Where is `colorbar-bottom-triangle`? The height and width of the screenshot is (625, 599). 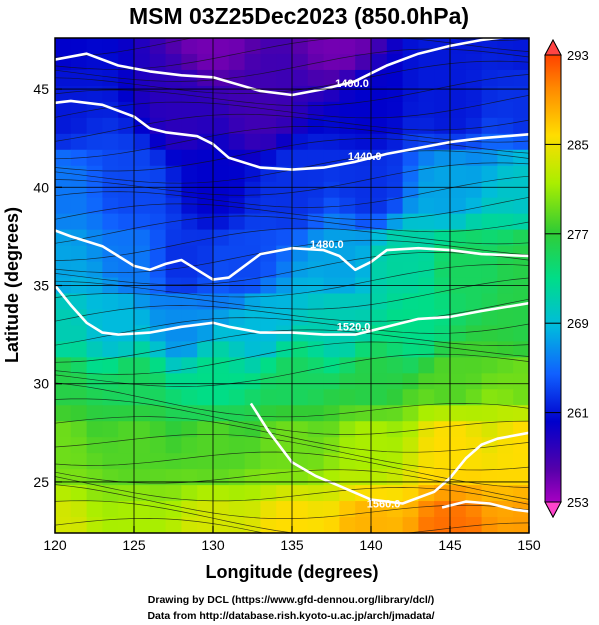
colorbar-bottom-triangle is located at coordinates (553, 510).